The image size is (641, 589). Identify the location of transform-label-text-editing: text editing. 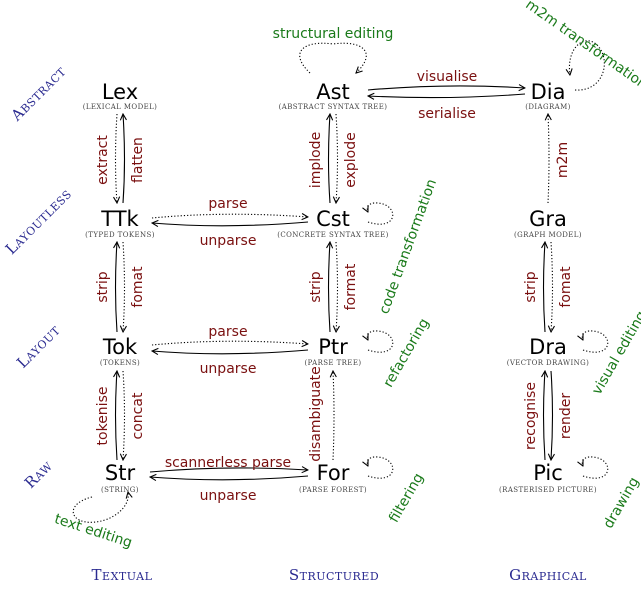
(93, 531).